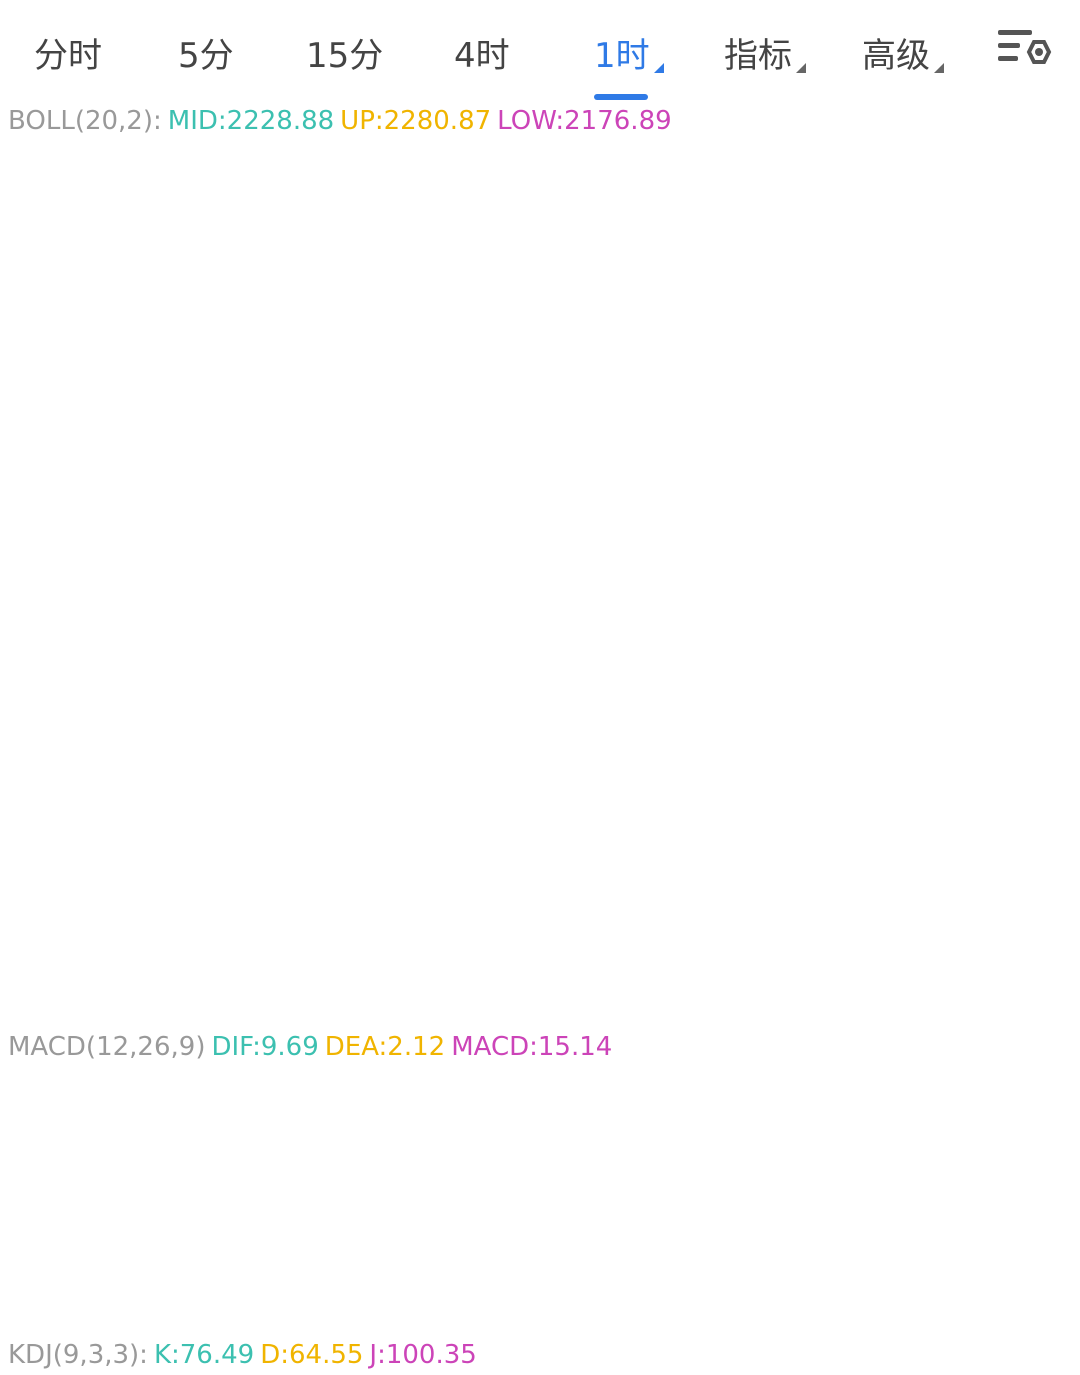  I want to click on tab-1: 5分, so click(206, 52).